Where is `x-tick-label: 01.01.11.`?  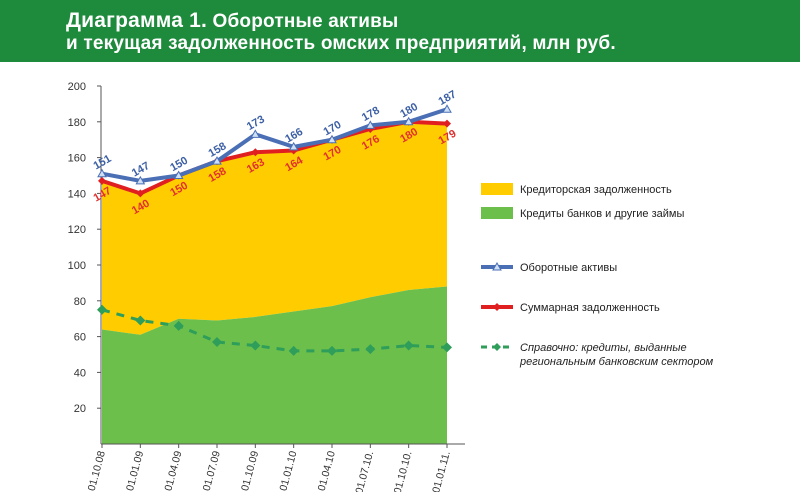 x-tick-label: 01.01.11. is located at coordinates (441, 471).